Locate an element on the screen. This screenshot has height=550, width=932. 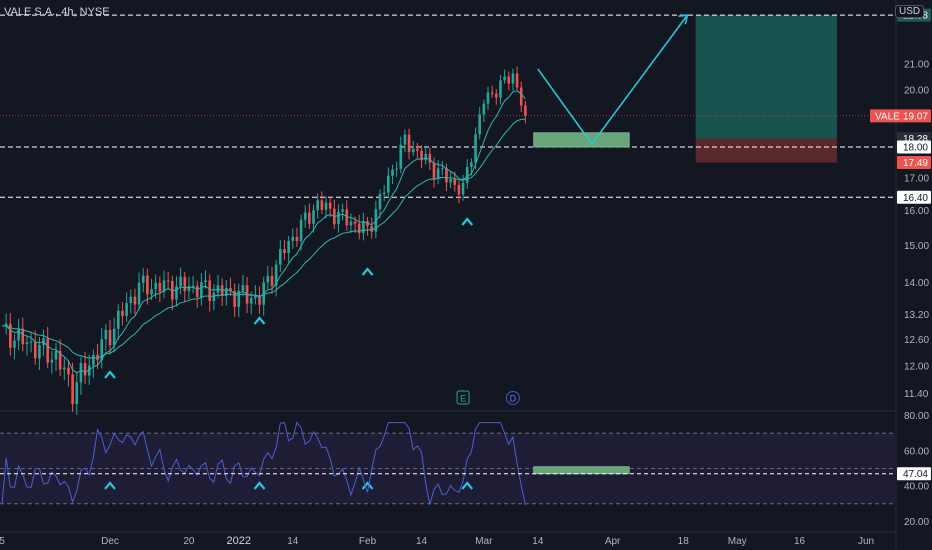
price-tick-label: 15.00 is located at coordinates (916, 246).